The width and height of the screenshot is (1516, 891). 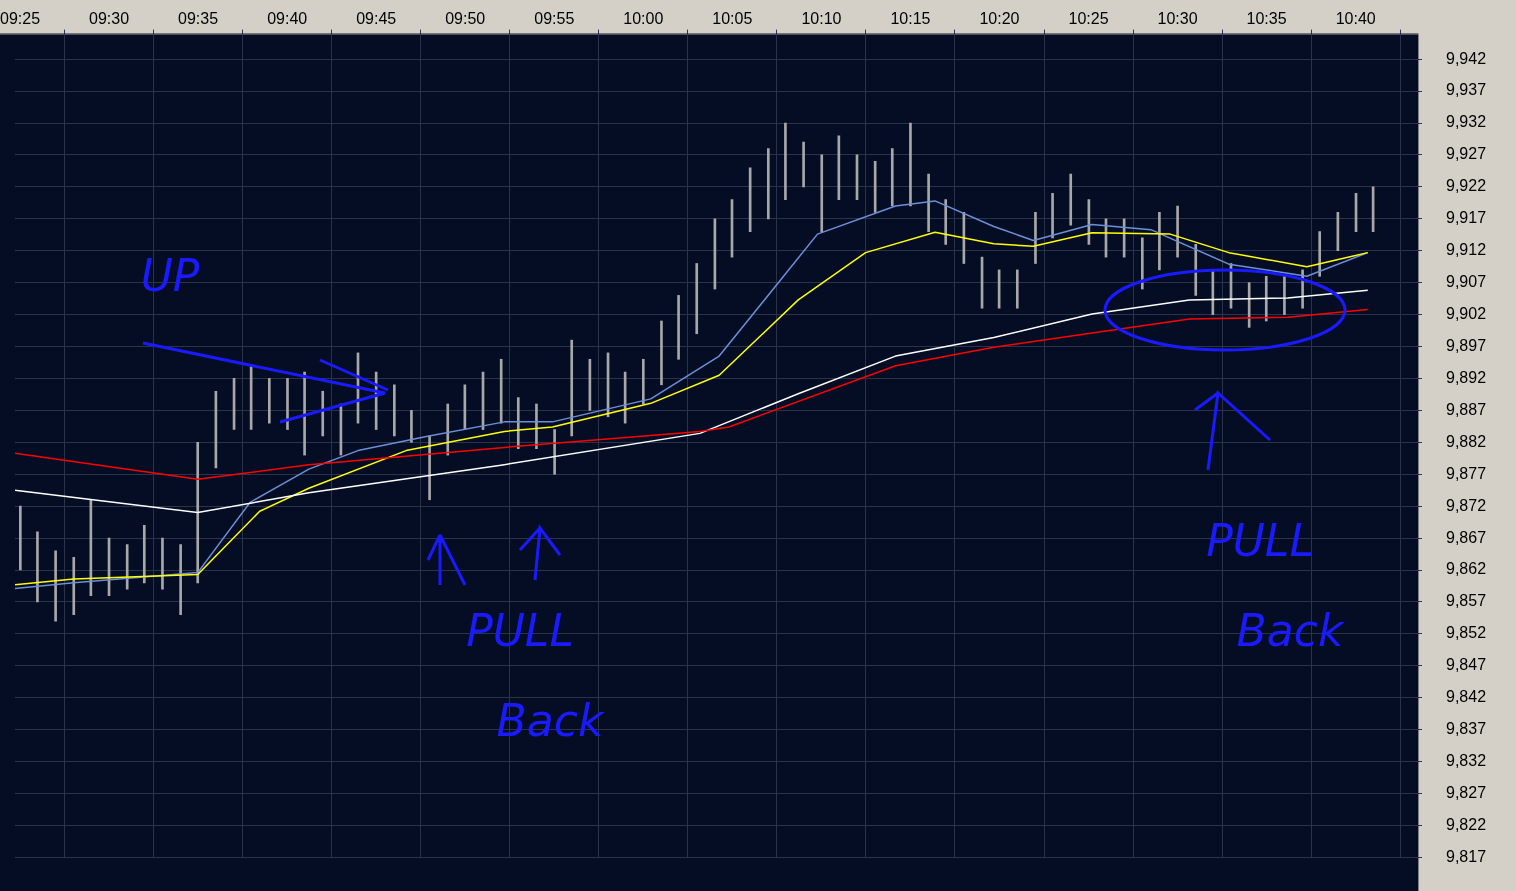 I want to click on y-tick-label: 9,857, so click(x=1466, y=601).